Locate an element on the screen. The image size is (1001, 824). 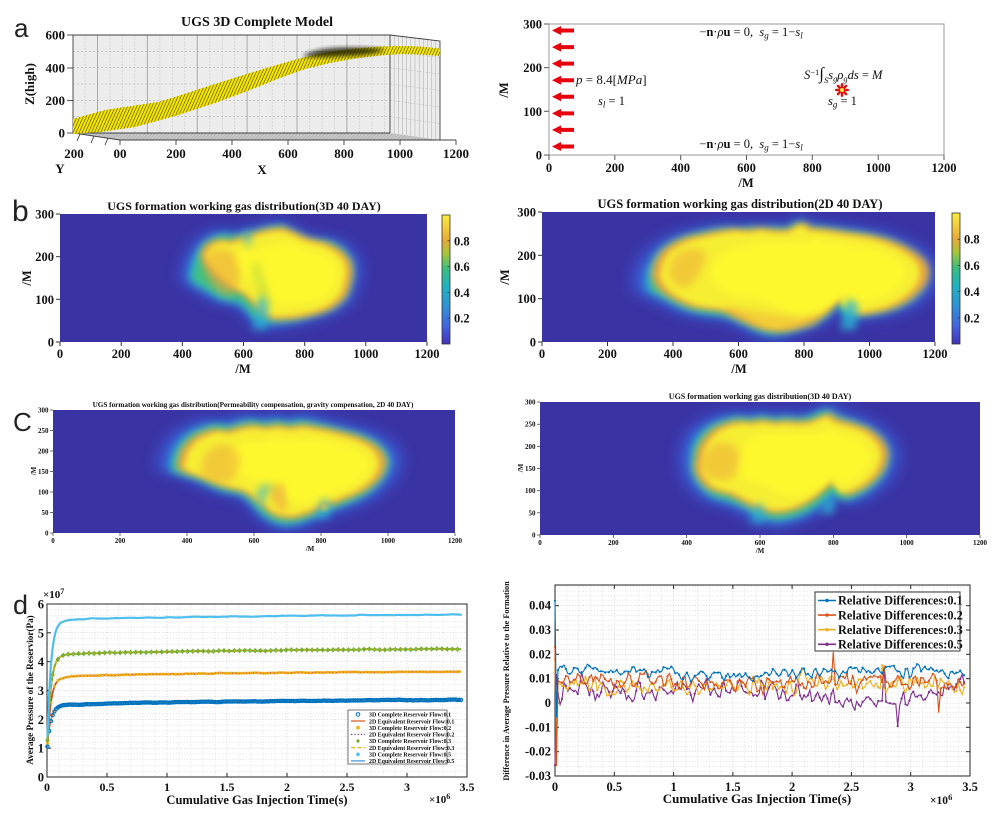
svg-text: 250 is located at coordinates (530, 425).